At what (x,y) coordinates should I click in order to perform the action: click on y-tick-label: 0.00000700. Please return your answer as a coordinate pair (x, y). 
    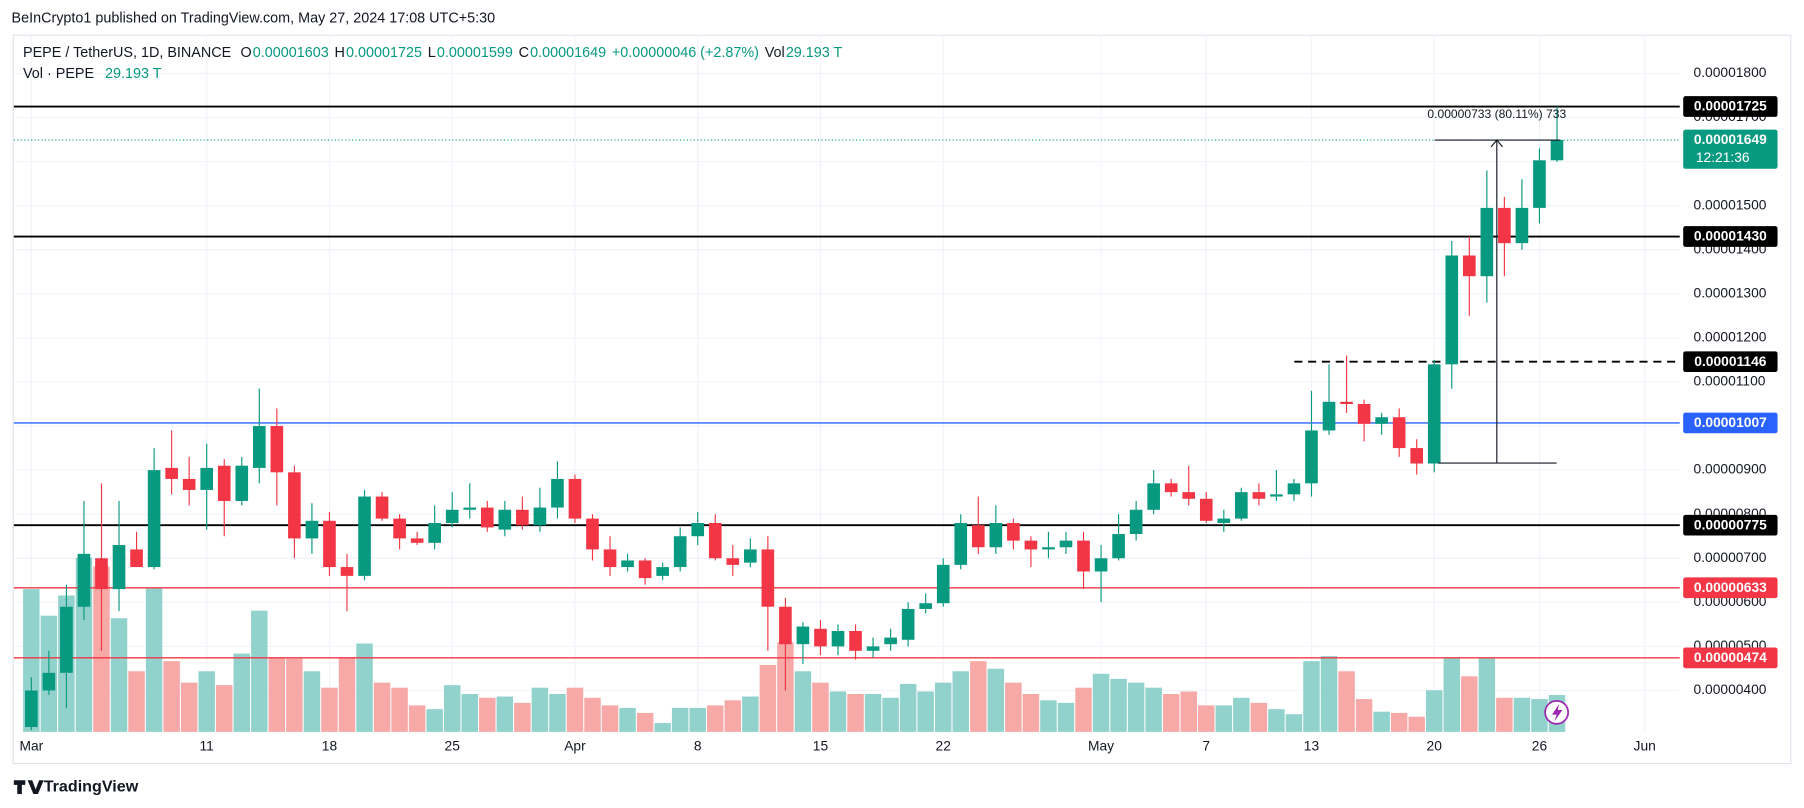
    Looking at the image, I should click on (1730, 557).